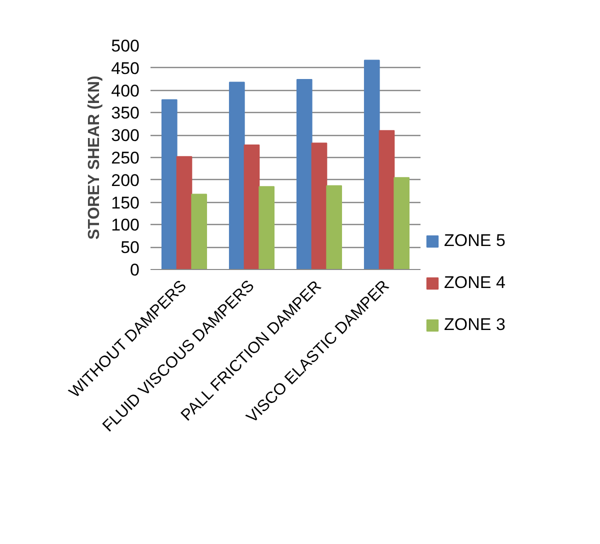 Image resolution: width=600 pixels, height=544 pixels. I want to click on legend-label: ZONE 5, so click(475, 241).